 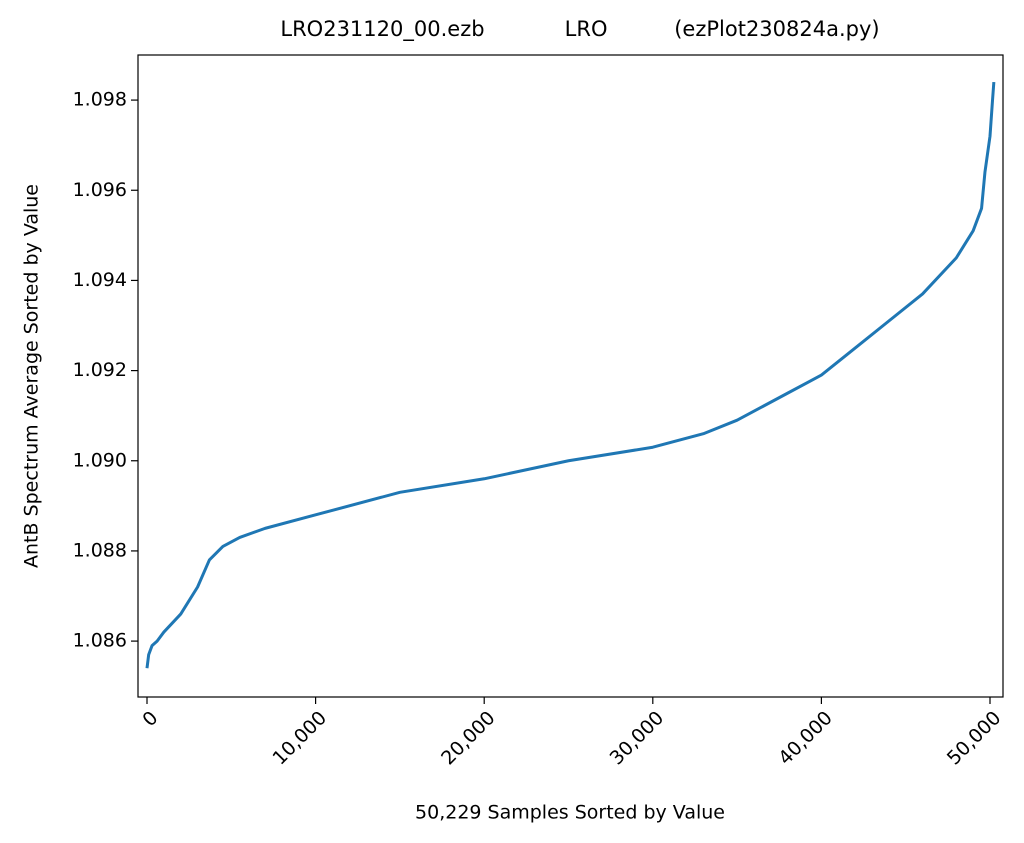 What do you see at coordinates (100, 100) in the screenshot?
I see `y-tick-label: 1.098` at bounding box center [100, 100].